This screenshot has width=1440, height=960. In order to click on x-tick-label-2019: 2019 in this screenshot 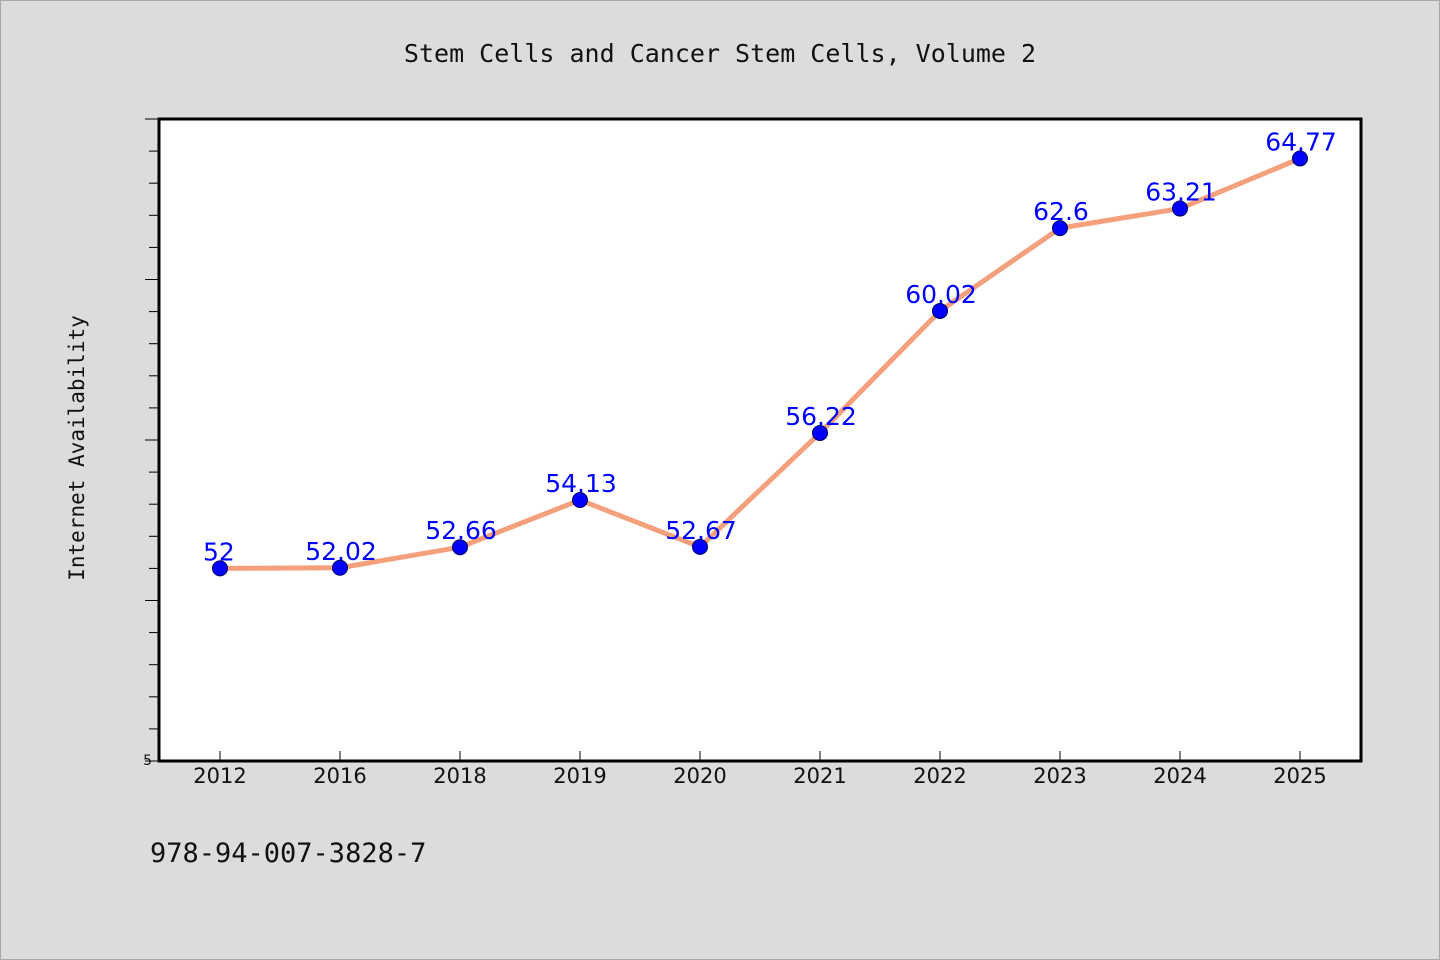, I will do `click(579, 776)`.